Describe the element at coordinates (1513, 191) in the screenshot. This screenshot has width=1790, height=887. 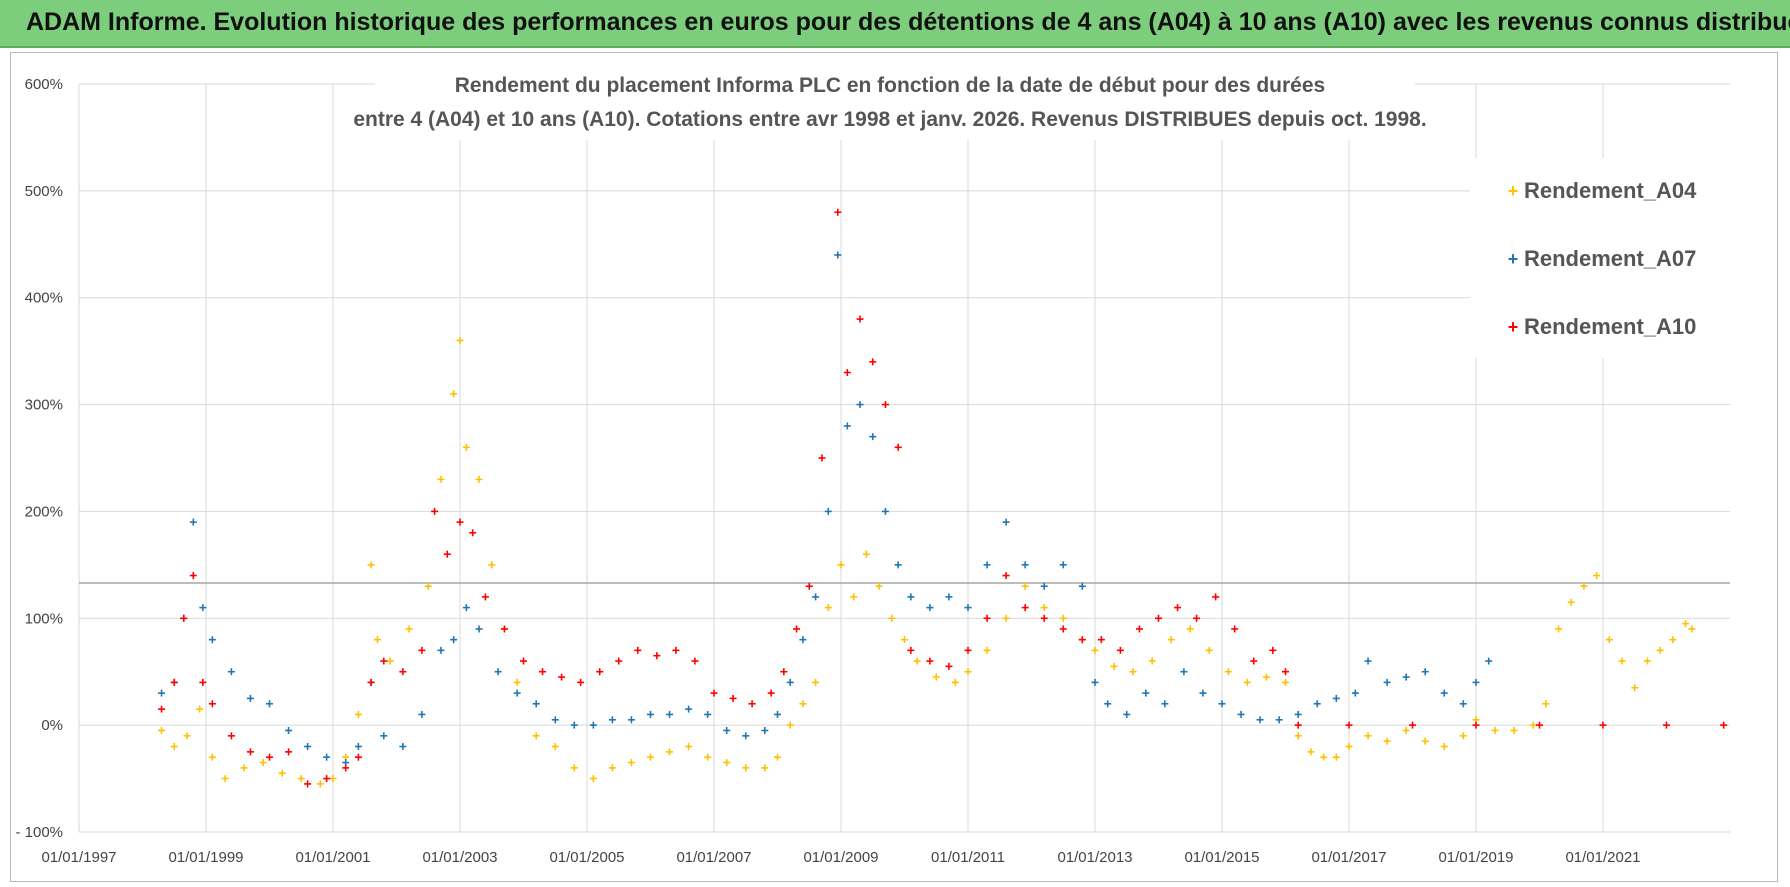
I see `legend-marker-a04: +` at that location.